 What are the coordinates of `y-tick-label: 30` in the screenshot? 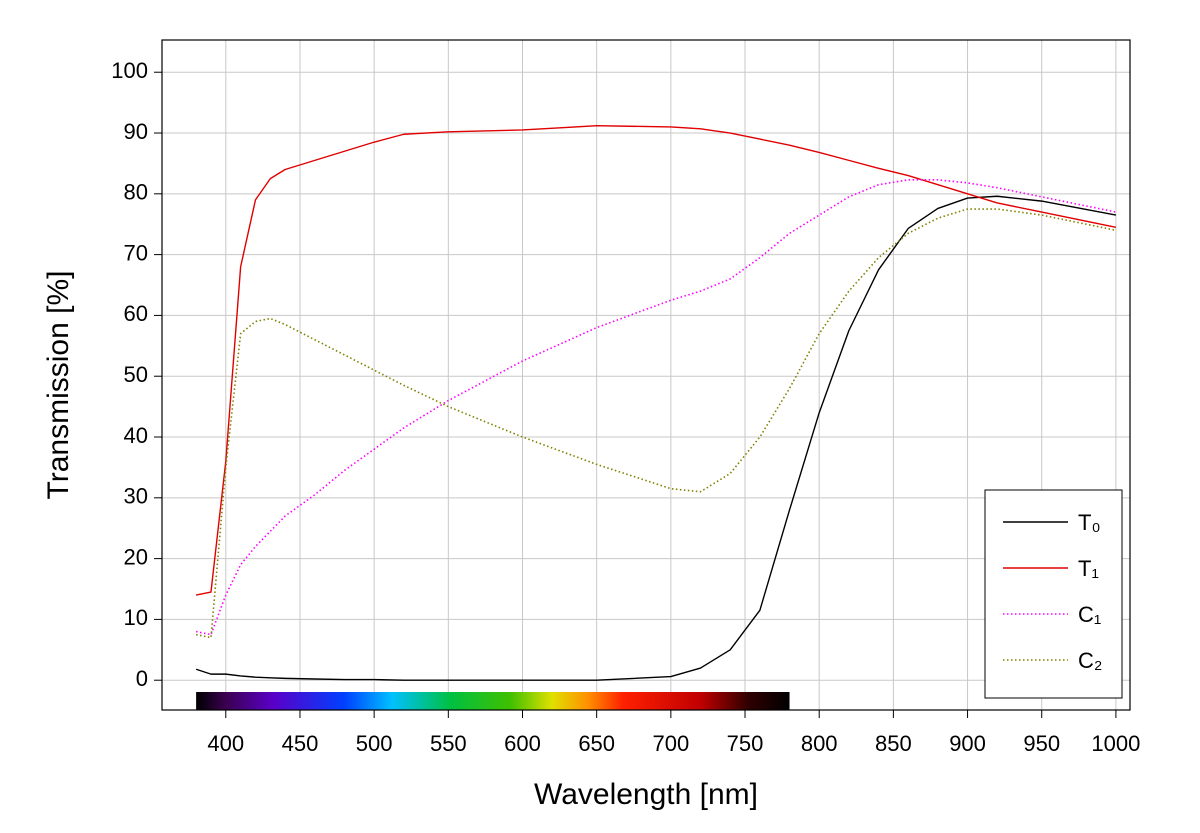 It's located at (136, 496).